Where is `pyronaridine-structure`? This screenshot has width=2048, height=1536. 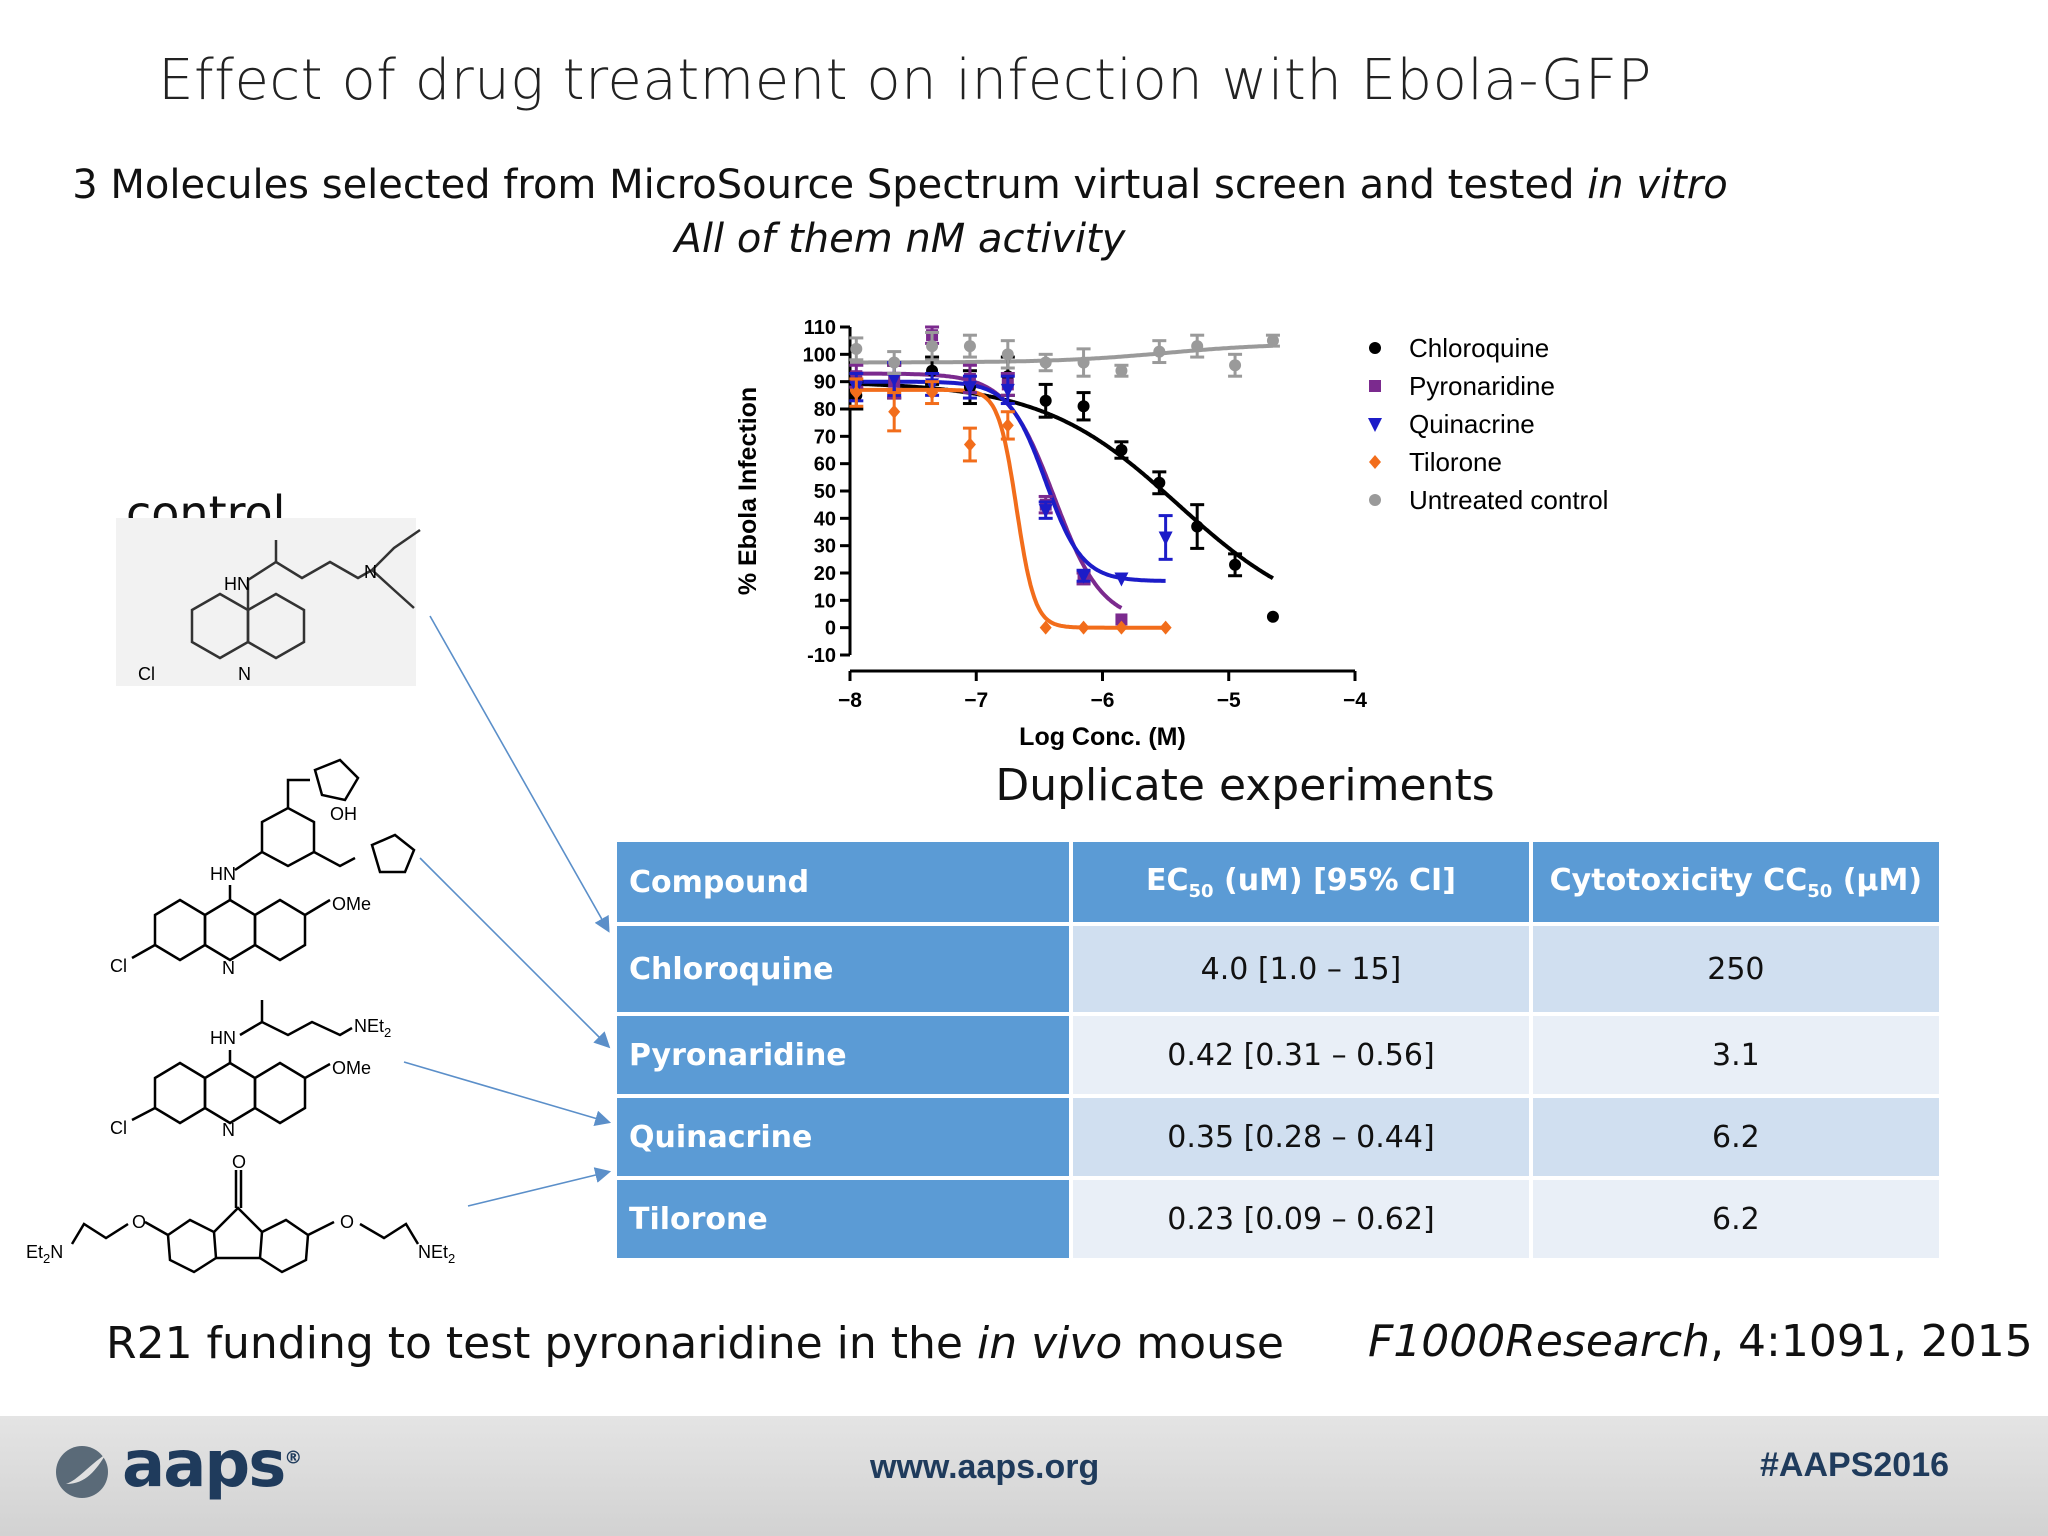 pyronaridine-structure is located at coordinates (273, 860).